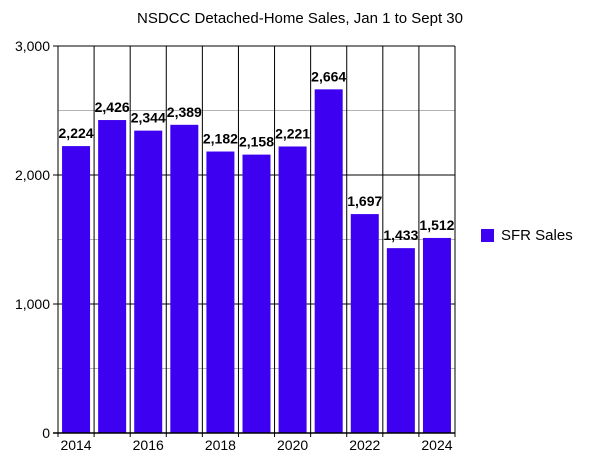 This screenshot has height=468, width=600. Describe the element at coordinates (400, 235) in the screenshot. I see `data-label: 1,433` at that location.